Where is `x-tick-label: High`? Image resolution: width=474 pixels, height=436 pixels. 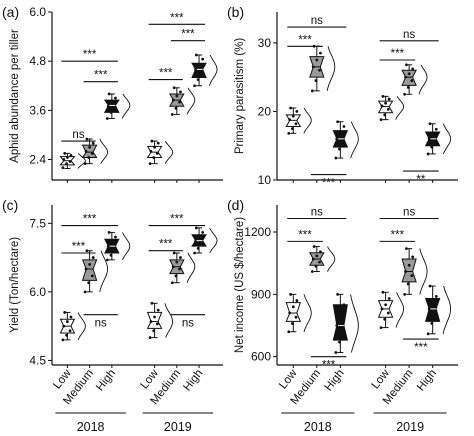
x-tick-label: High is located at coordinates (106, 380).